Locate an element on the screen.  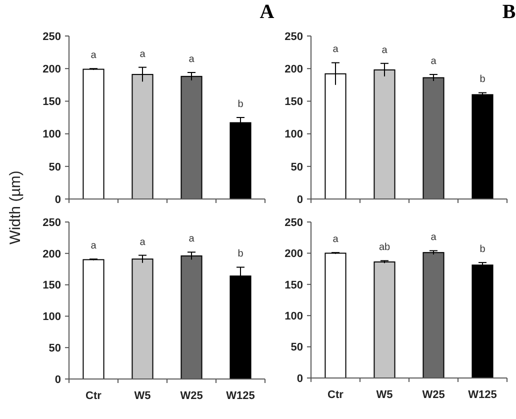
chart-title: A is located at coordinates (267, 12).